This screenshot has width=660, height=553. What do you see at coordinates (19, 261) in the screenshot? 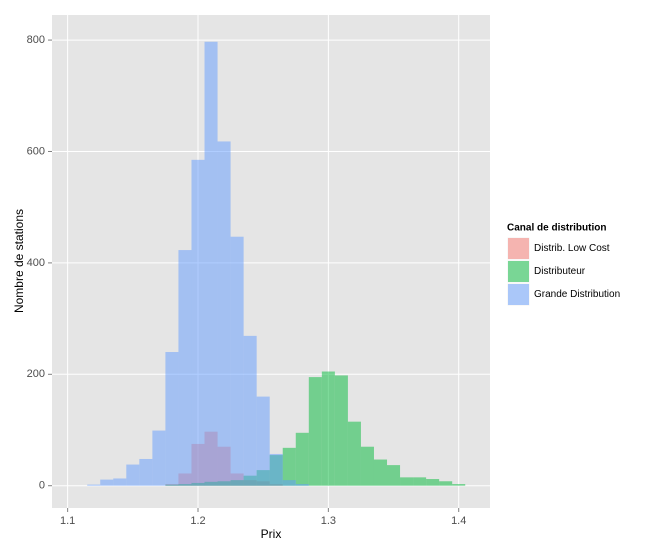
I see `y-axis-title: Nombre de stations` at bounding box center [19, 261].